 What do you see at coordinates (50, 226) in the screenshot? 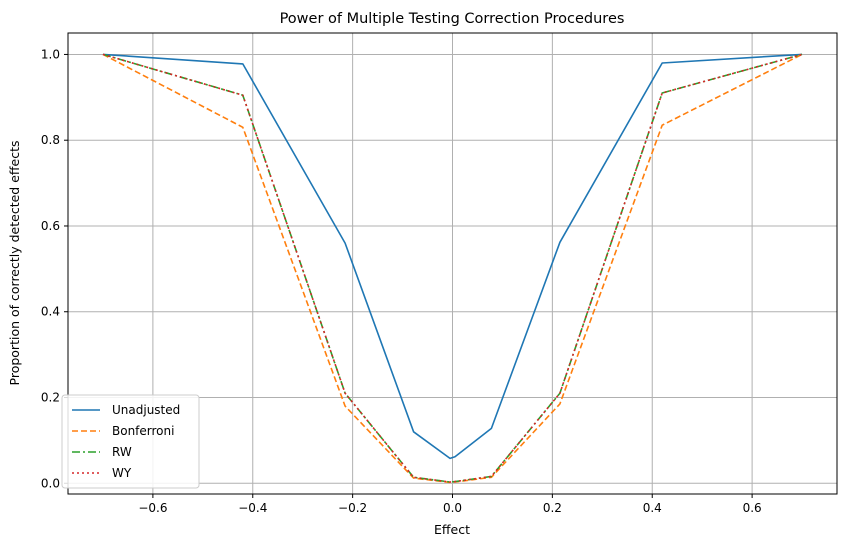
I see `y-tick-label: 0.6` at bounding box center [50, 226].